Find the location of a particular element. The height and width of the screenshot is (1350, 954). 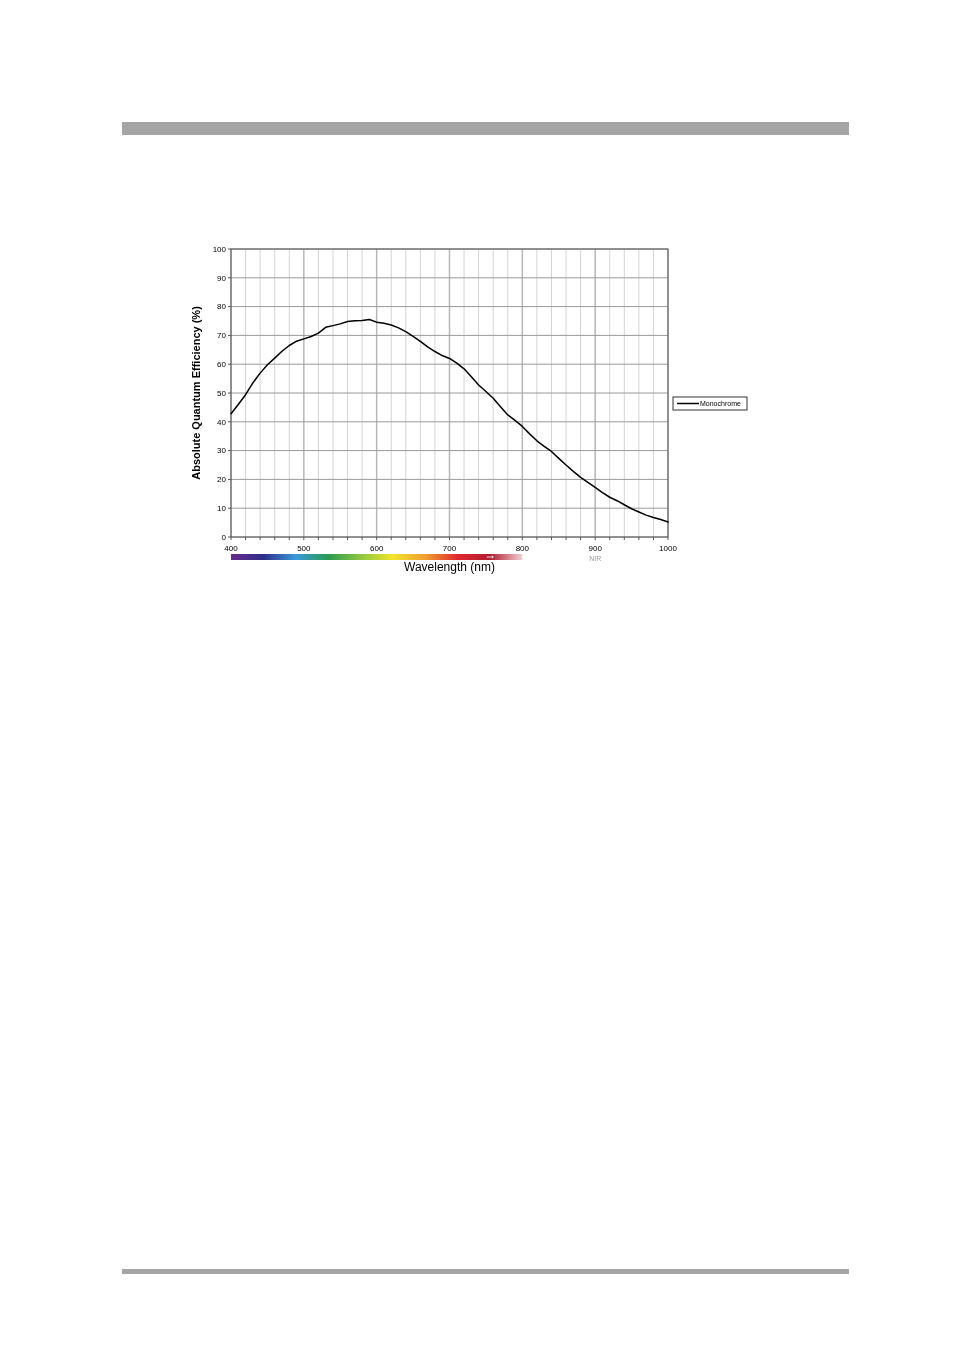

y-tick-label: 70 is located at coordinates (222, 336).